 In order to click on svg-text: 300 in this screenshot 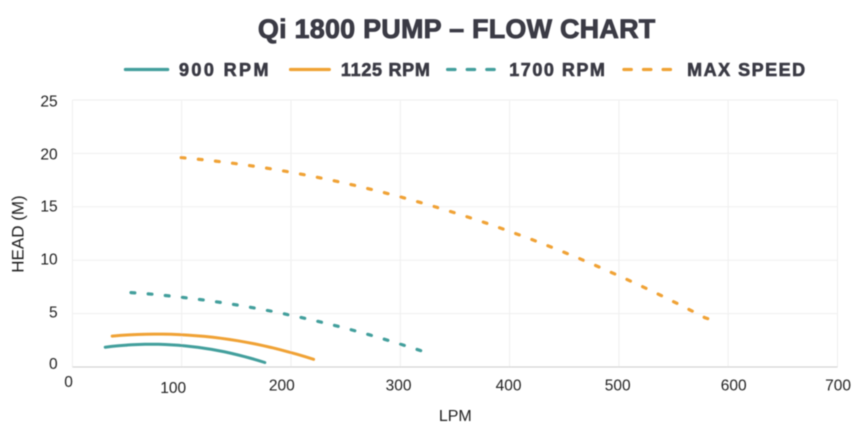, I will do `click(399, 385)`.